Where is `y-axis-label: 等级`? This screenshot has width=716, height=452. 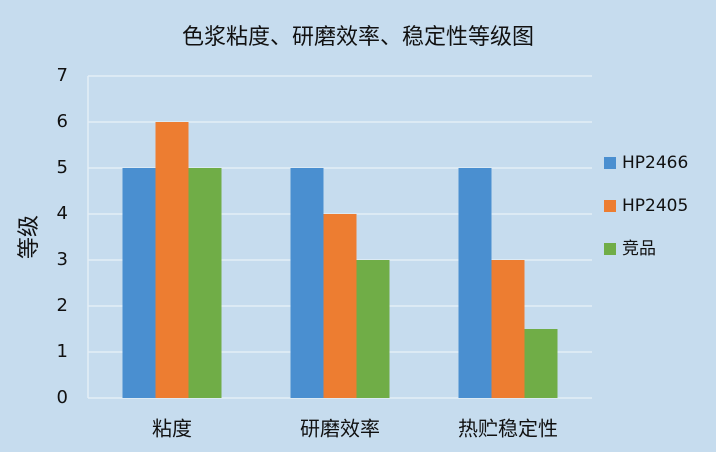 y-axis-label: 等级 is located at coordinates (29, 237).